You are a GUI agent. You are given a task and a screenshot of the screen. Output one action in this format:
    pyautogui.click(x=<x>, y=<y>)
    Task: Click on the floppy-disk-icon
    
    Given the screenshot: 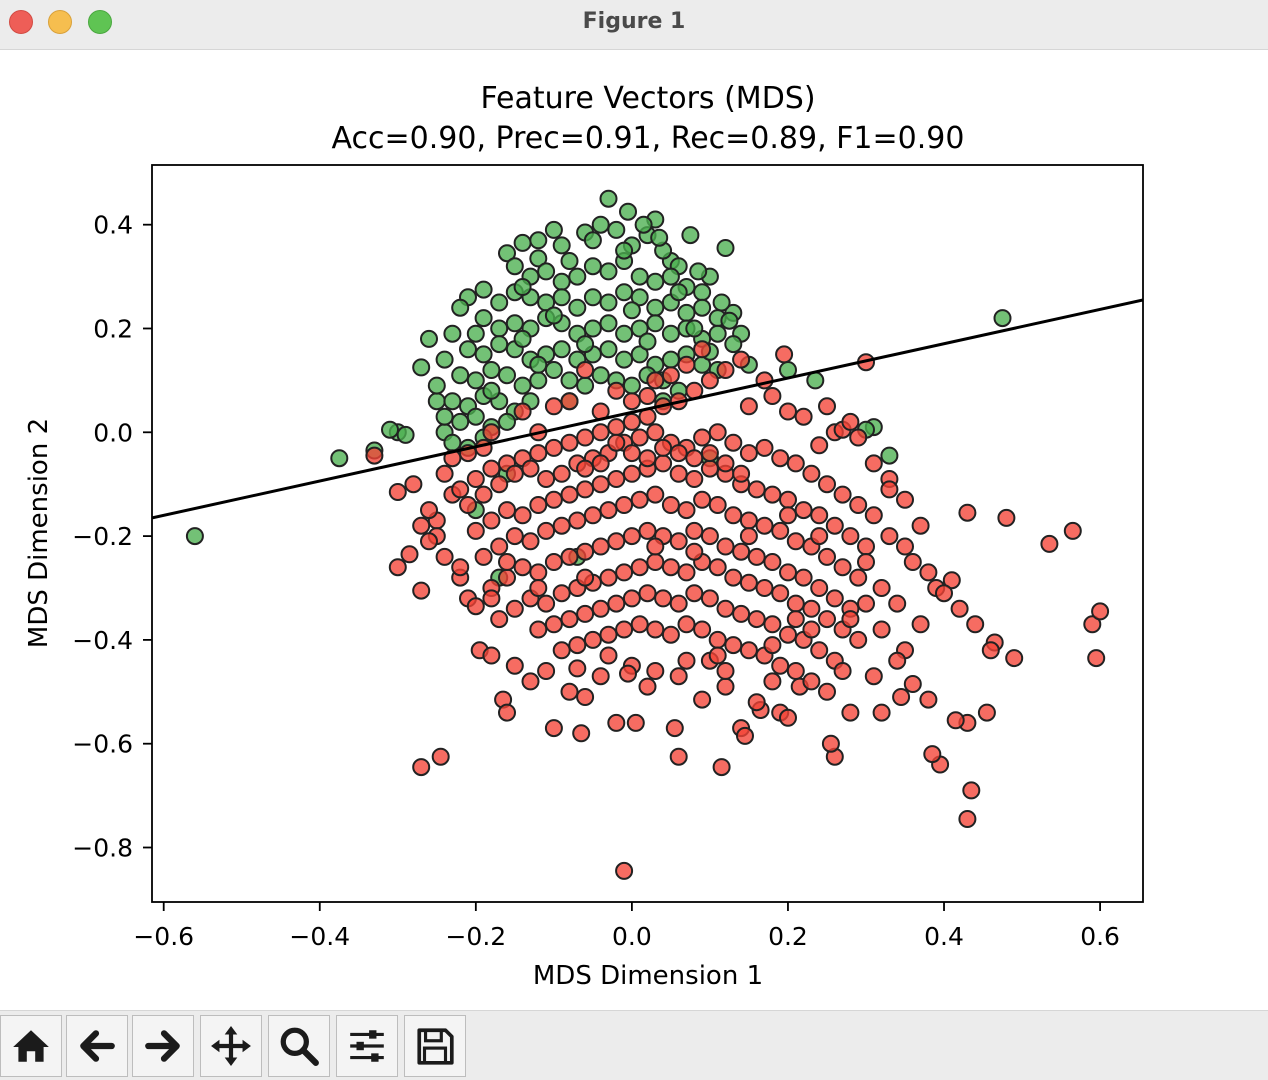 What is the action you would take?
    pyautogui.click(x=435, y=1046)
    